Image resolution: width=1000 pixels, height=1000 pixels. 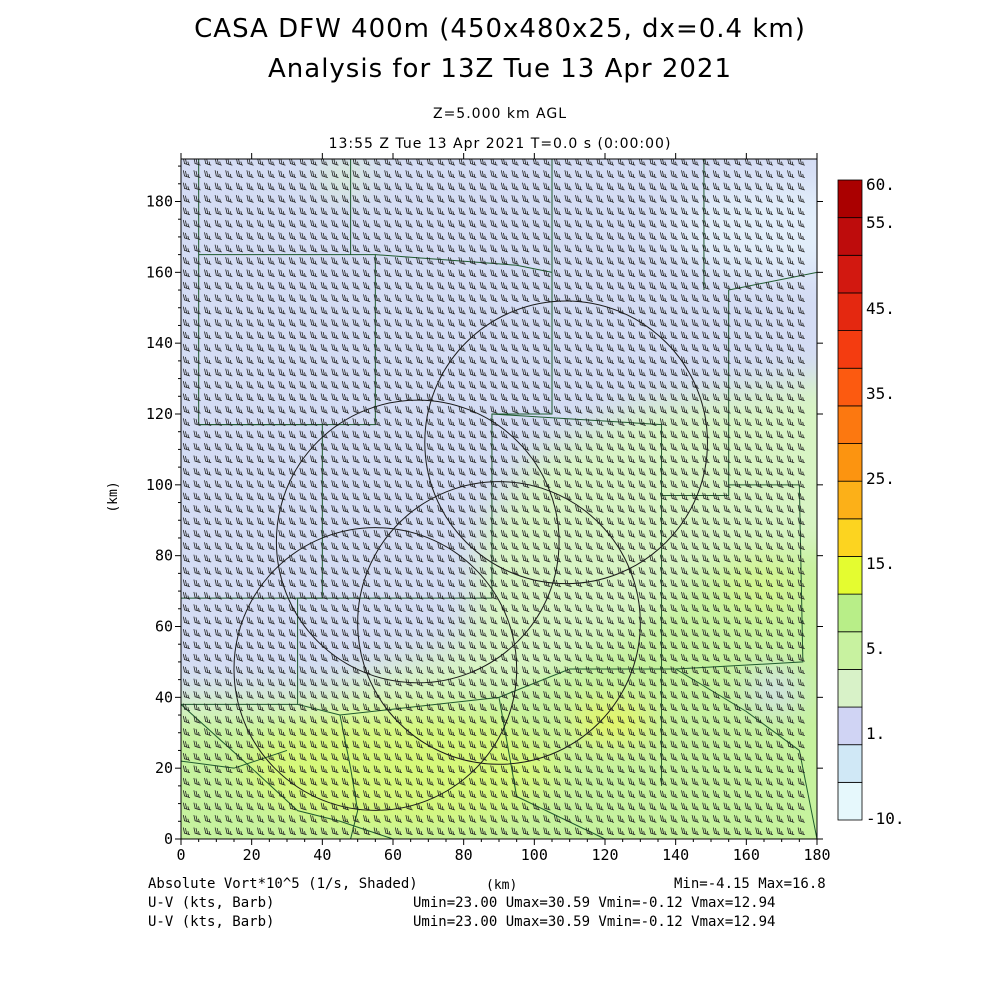 I want to click on colorbar-label: 1., so click(x=875, y=733).